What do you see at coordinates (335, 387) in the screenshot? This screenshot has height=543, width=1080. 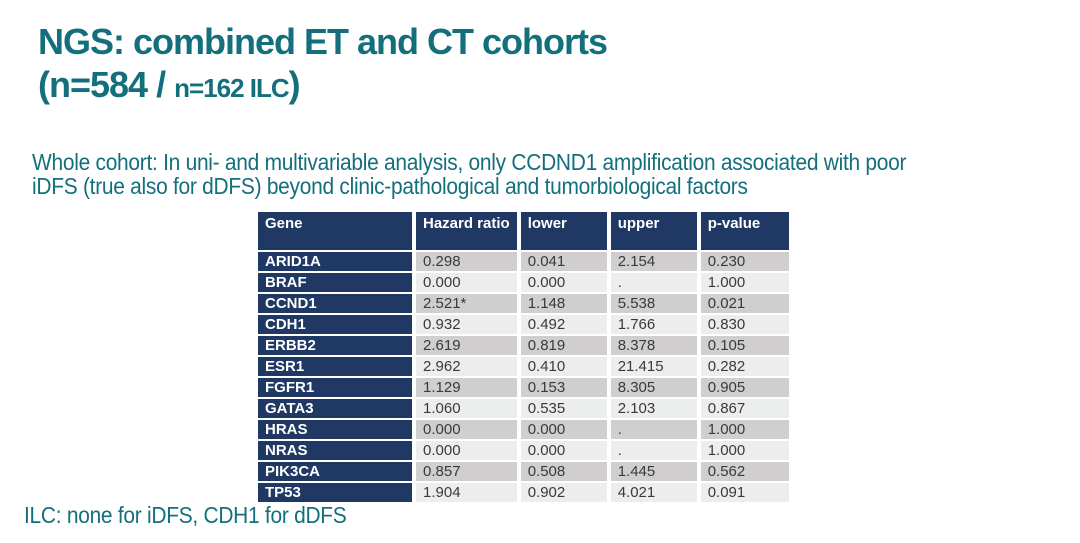 I see `gene-cell: FGFR1` at bounding box center [335, 387].